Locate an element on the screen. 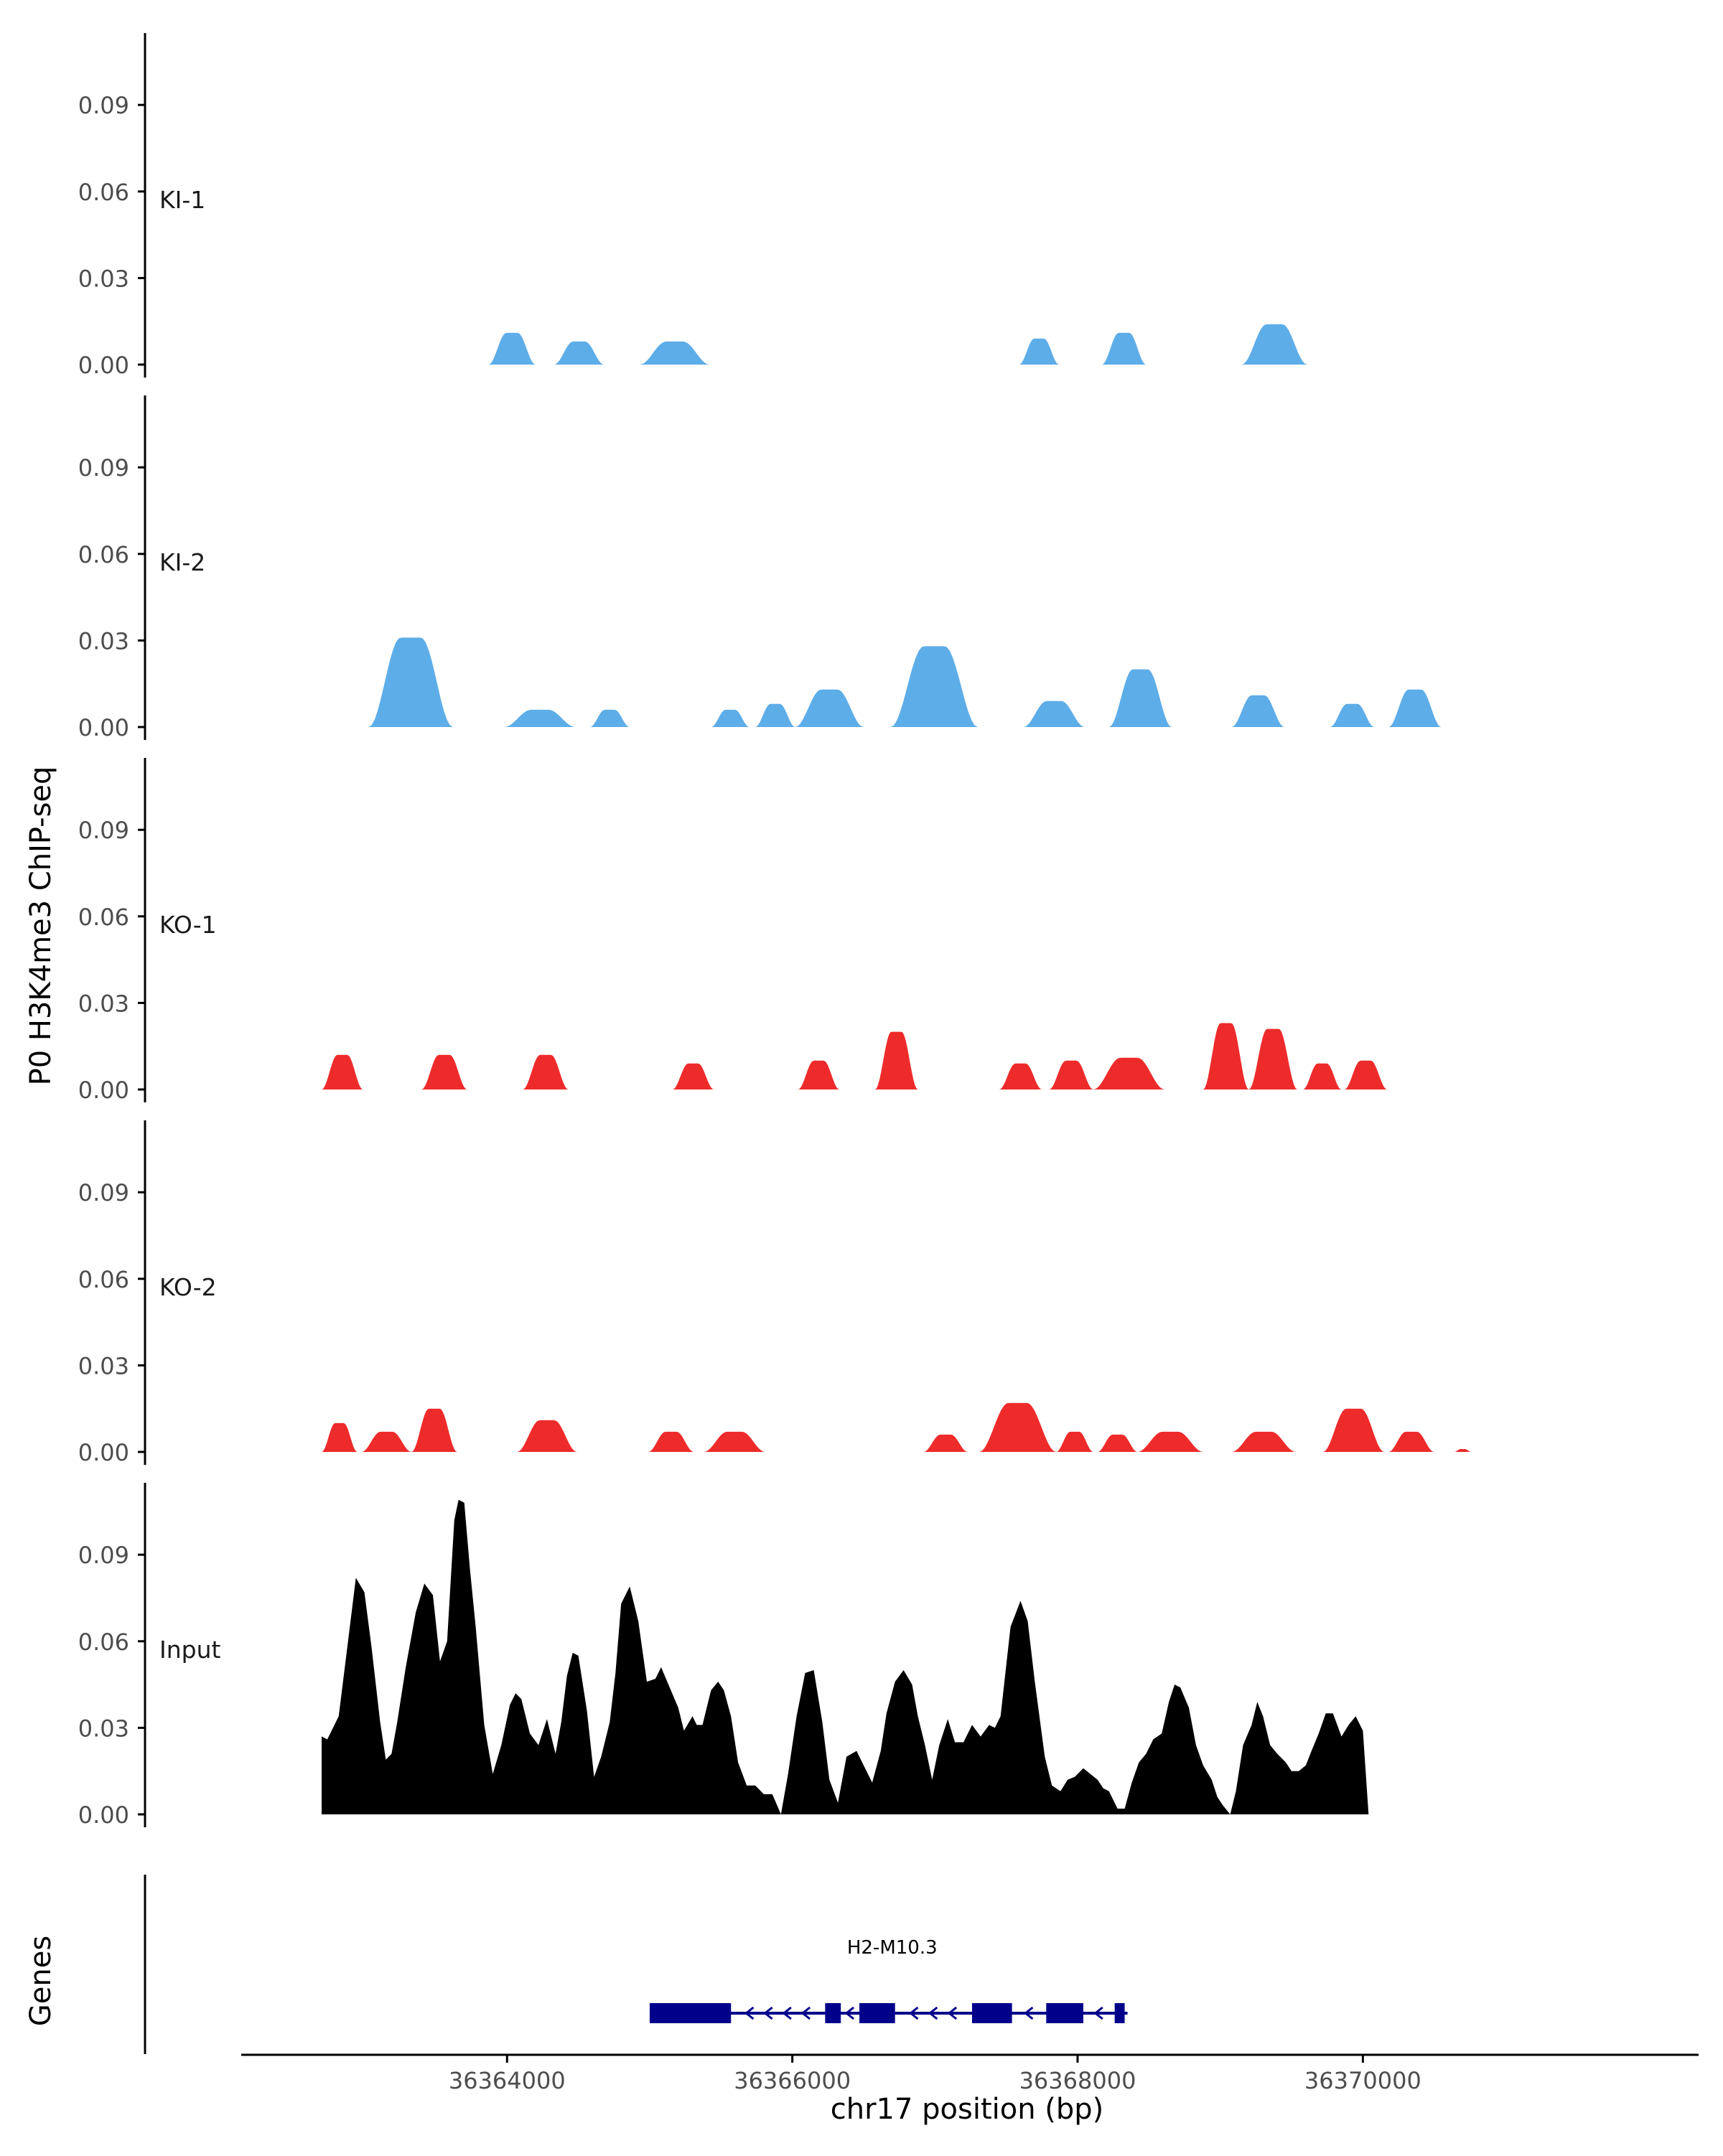 The width and height of the screenshot is (1723, 2156). track-label: KI-2 is located at coordinates (182, 562).